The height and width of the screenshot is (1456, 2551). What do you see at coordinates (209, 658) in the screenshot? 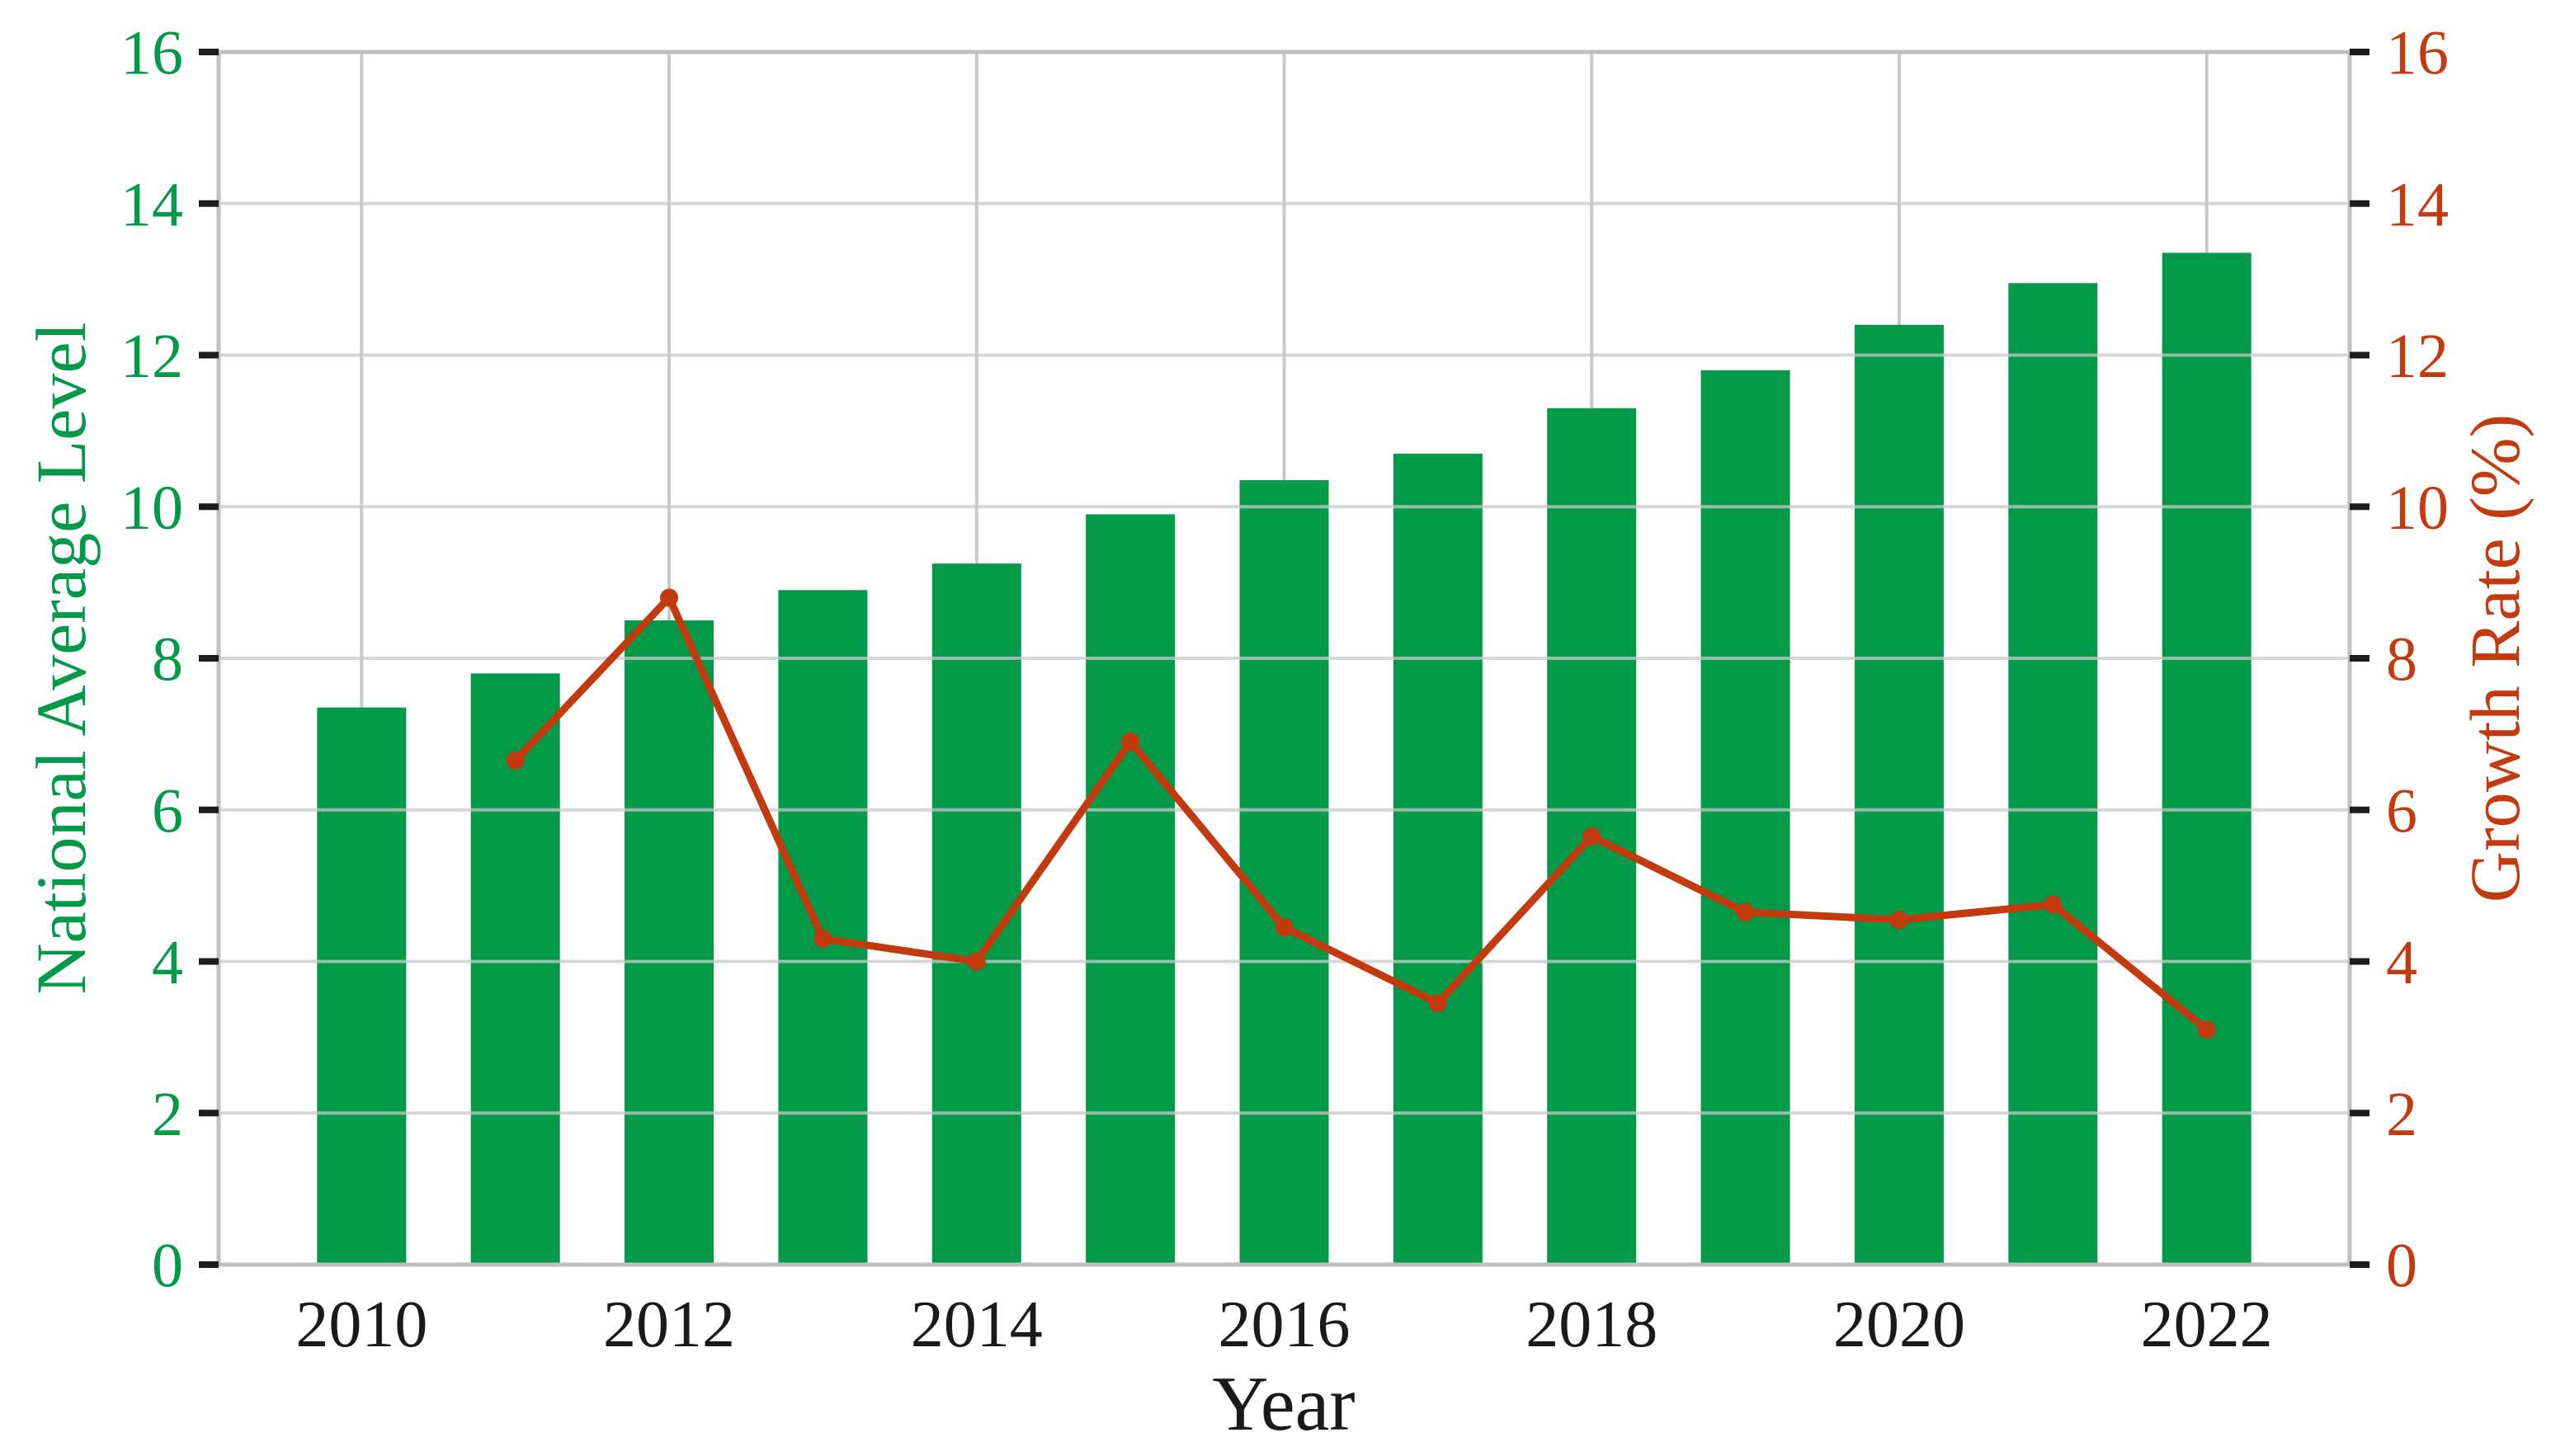
I see `axis-ticks-left` at bounding box center [209, 658].